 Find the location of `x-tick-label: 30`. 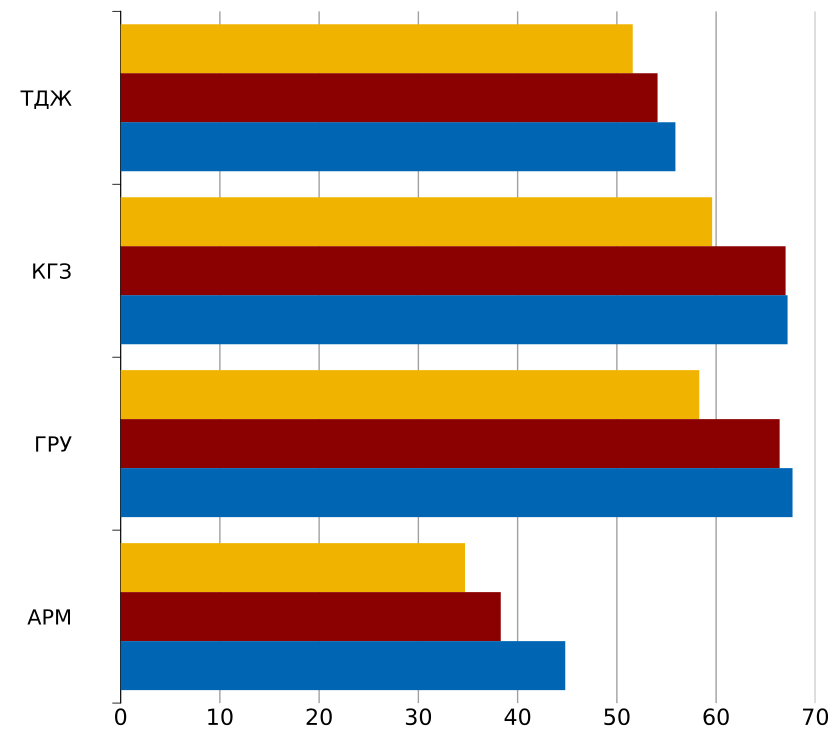

x-tick-label: 30 is located at coordinates (419, 717).